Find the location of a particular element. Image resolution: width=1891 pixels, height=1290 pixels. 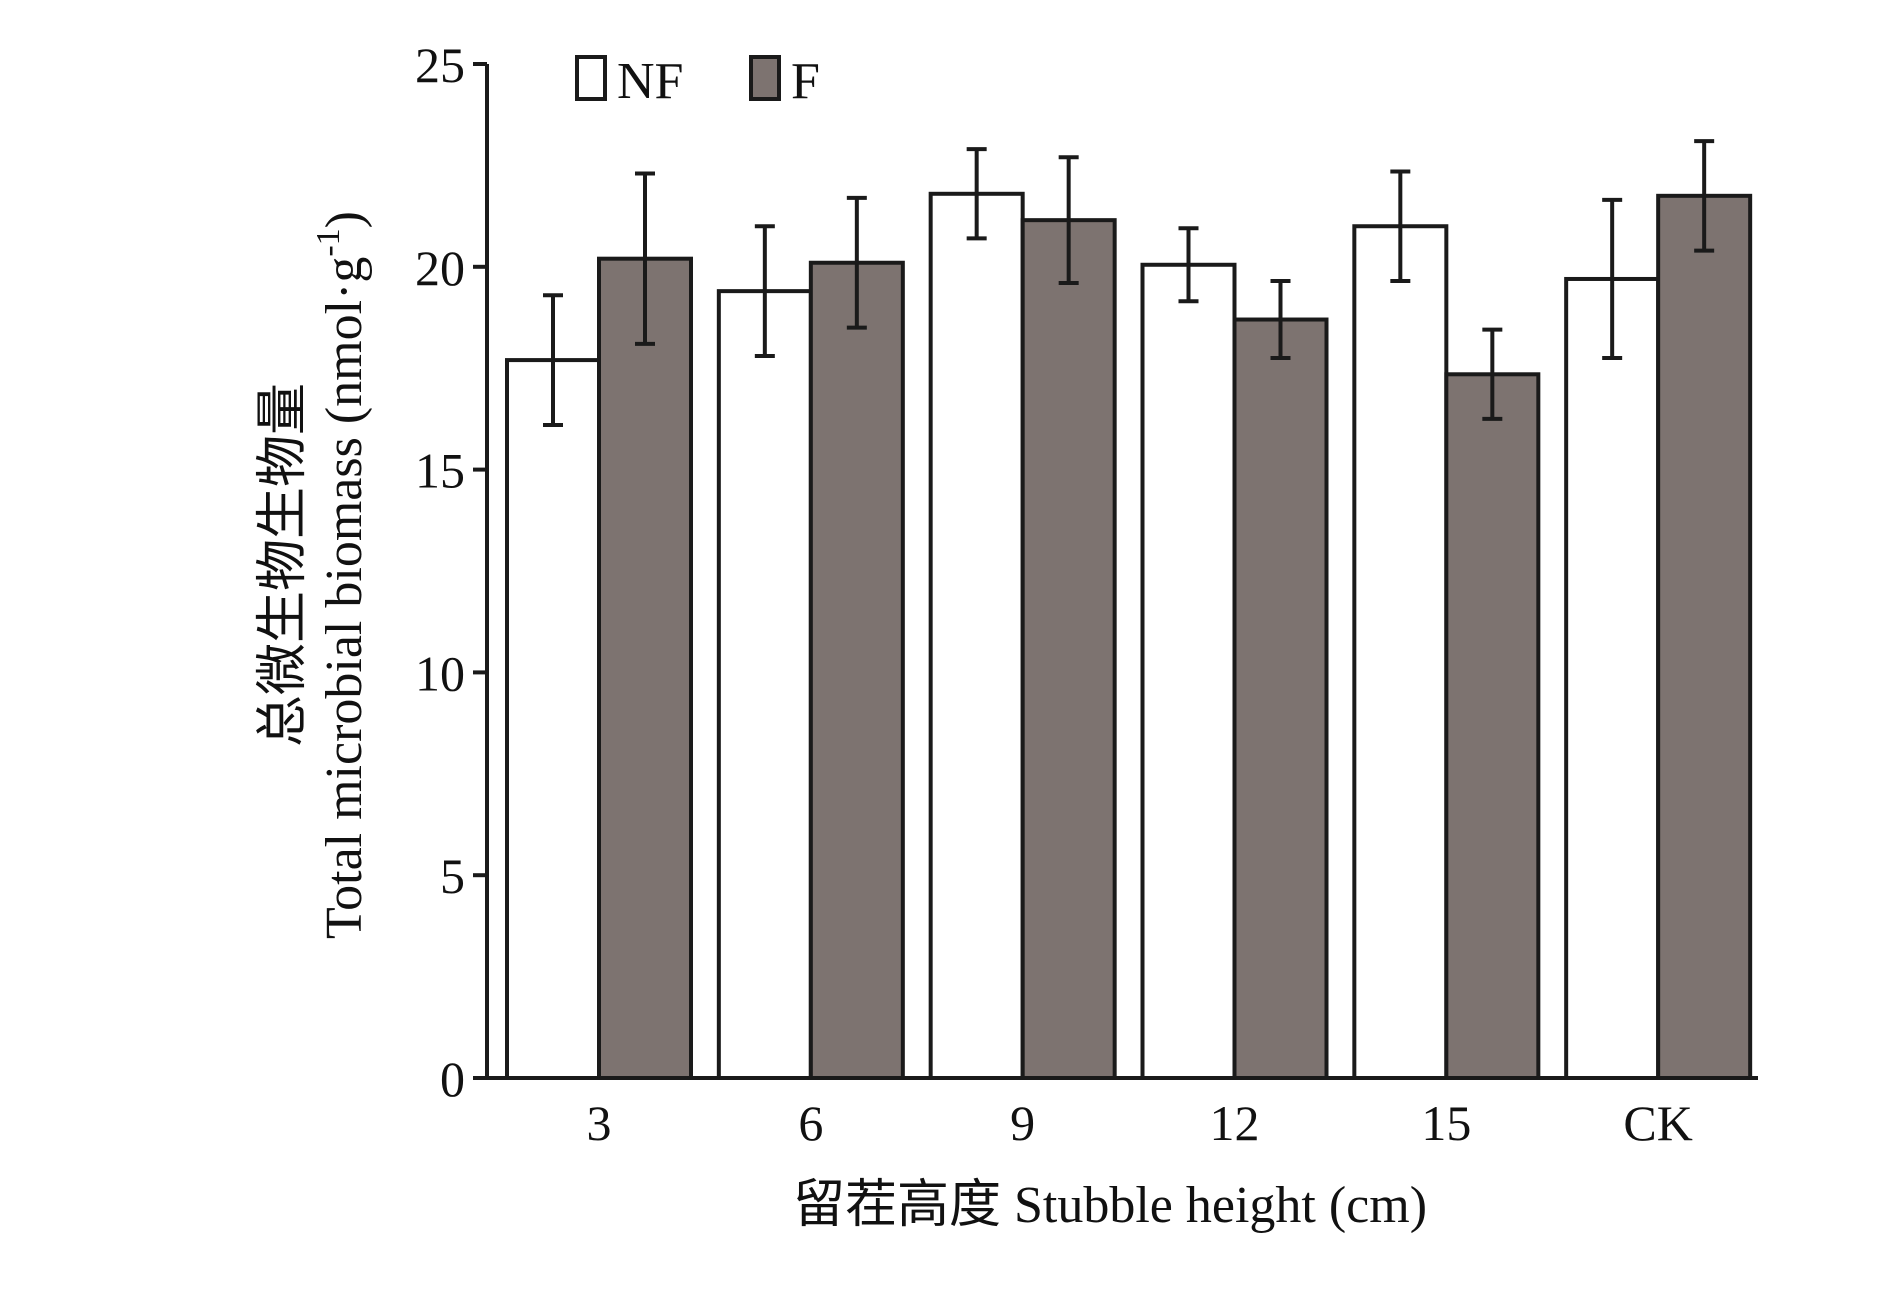

x-tick-label: 12 is located at coordinates (1235, 1123).